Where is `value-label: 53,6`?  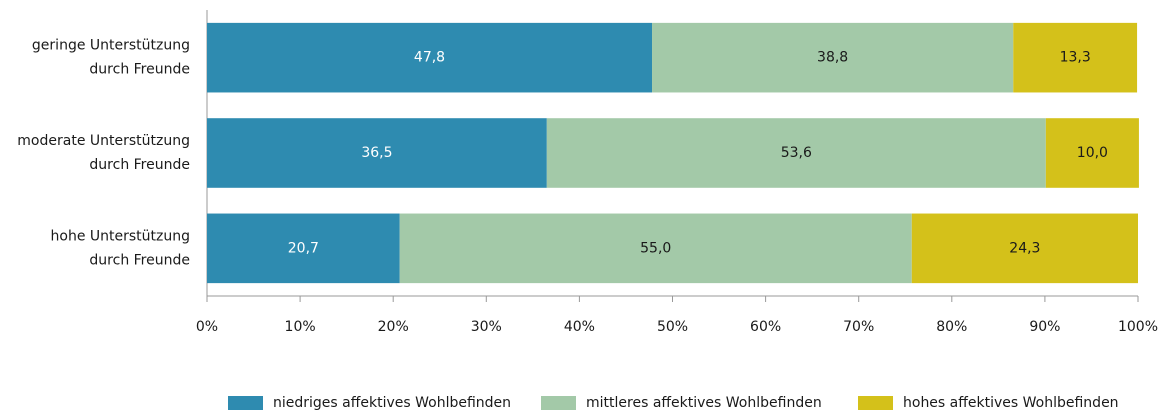
value-label: 53,6 is located at coordinates (796, 153).